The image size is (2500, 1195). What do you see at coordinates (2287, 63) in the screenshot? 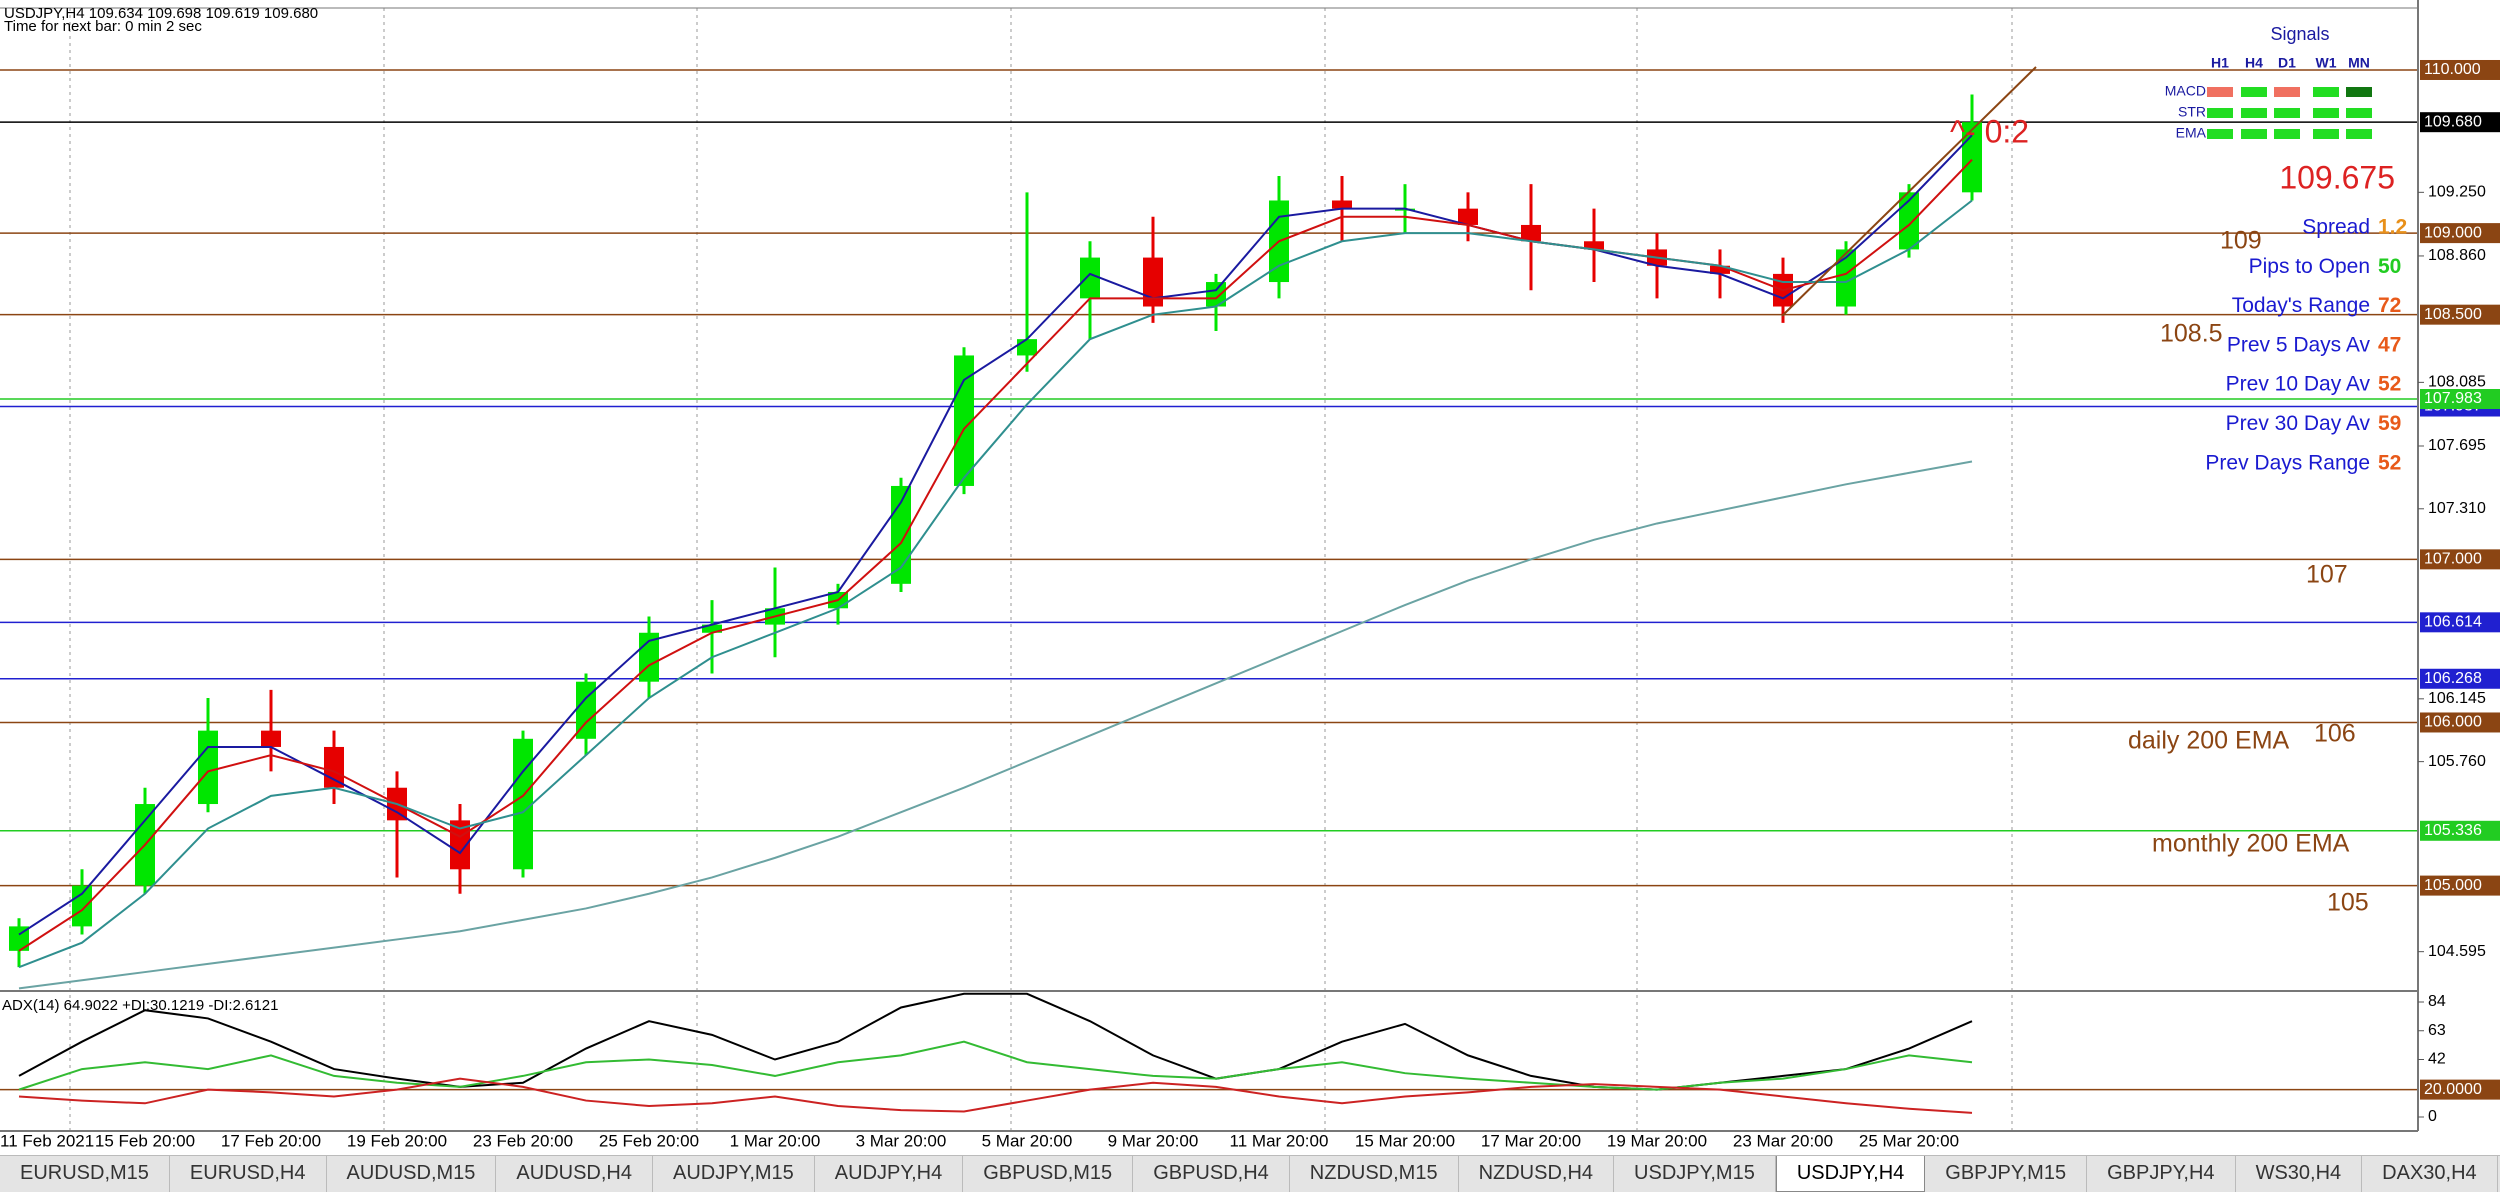
I see `signal-column: D1` at bounding box center [2287, 63].